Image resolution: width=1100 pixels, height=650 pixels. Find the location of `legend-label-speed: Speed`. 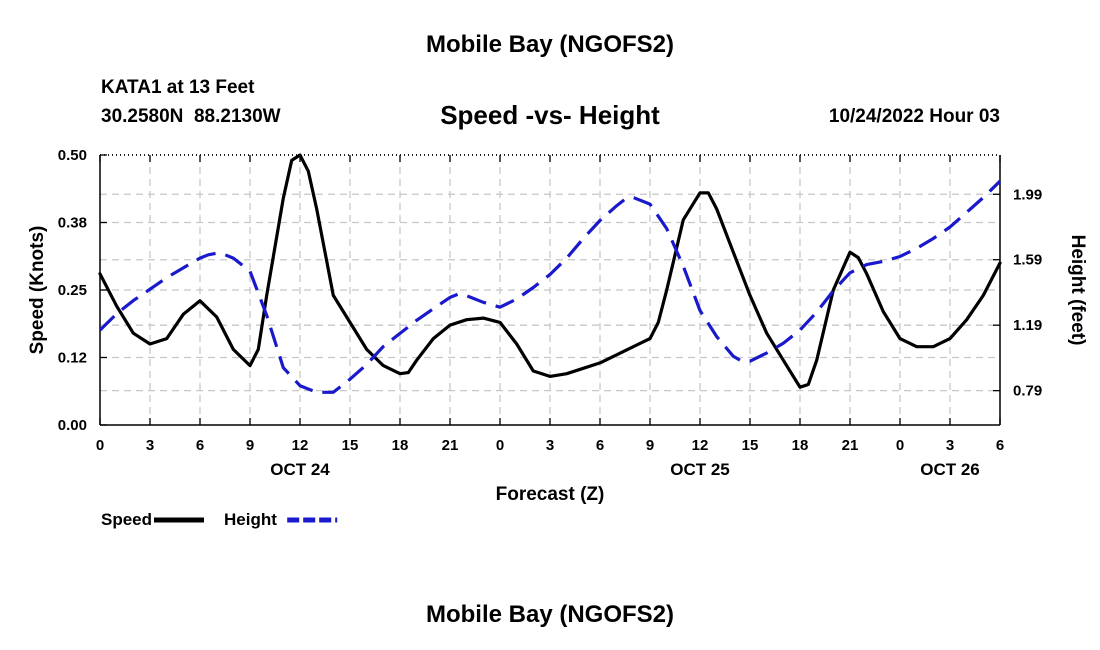

legend-label-speed: Speed is located at coordinates (126, 519).